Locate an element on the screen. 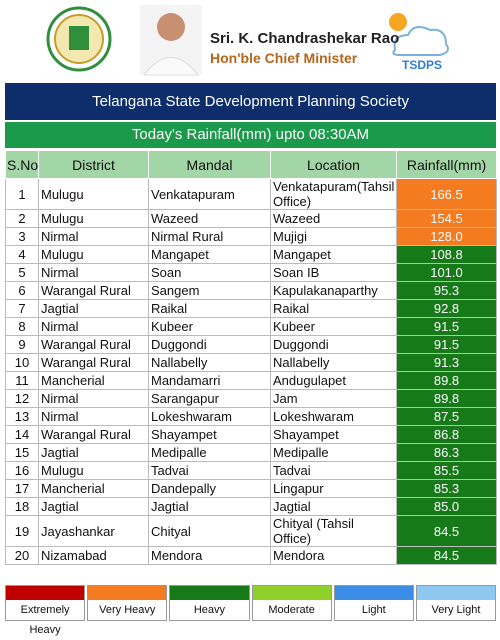 The width and height of the screenshot is (500, 640). portrait-face is located at coordinates (171, 27).